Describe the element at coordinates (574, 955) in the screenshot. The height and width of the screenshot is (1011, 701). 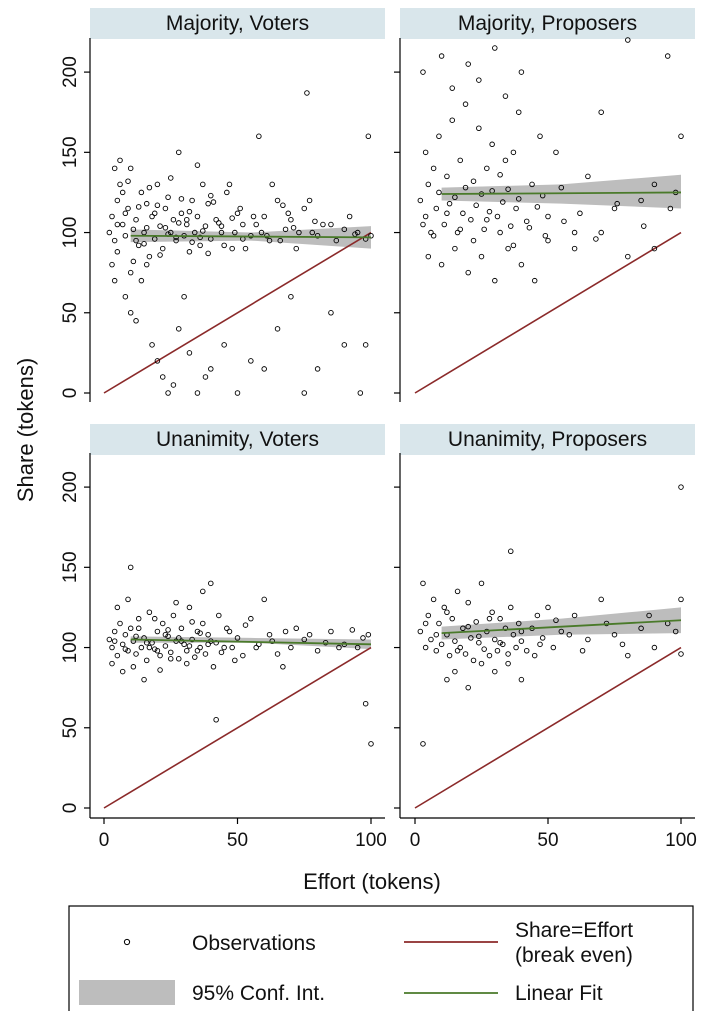
I see `legend-break-even-sublabel: (break even)` at that location.